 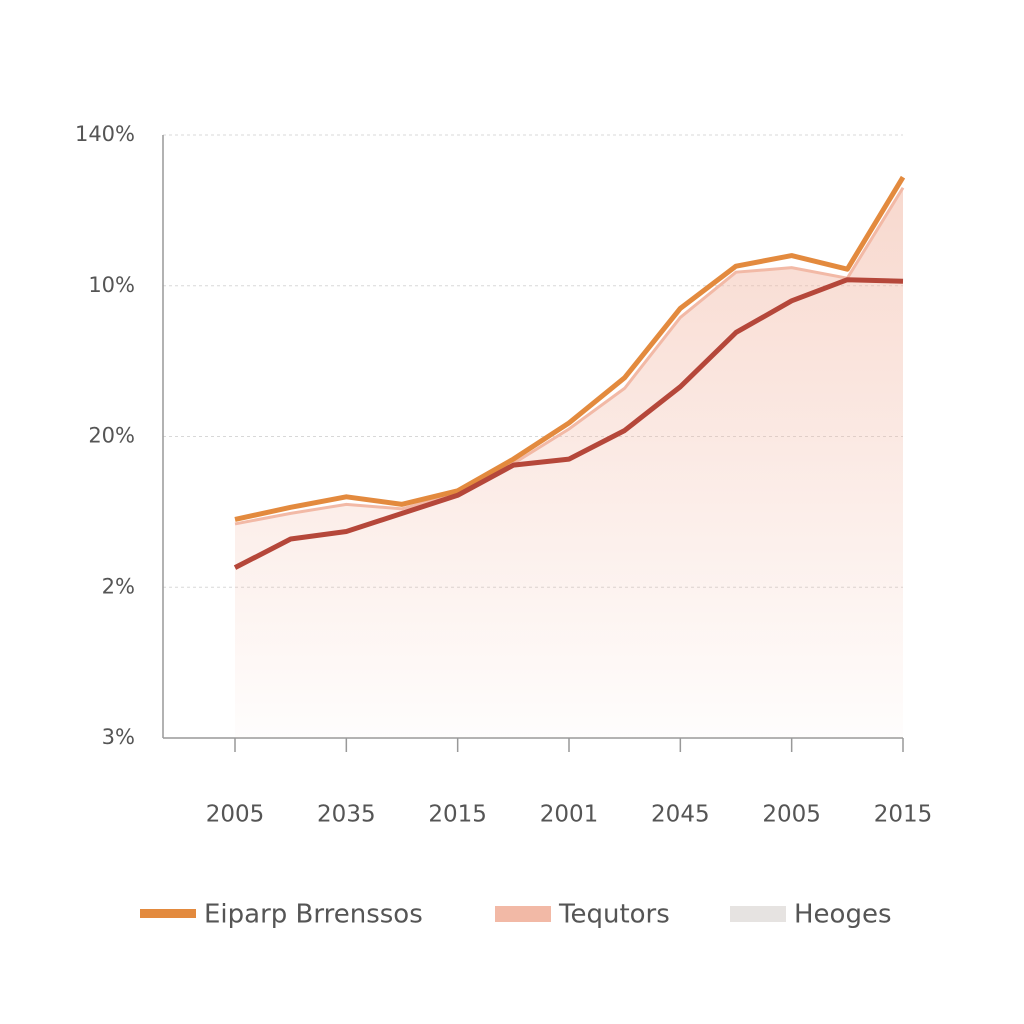 What do you see at coordinates (118, 737) in the screenshot?
I see `y-tick-label: 3%` at bounding box center [118, 737].